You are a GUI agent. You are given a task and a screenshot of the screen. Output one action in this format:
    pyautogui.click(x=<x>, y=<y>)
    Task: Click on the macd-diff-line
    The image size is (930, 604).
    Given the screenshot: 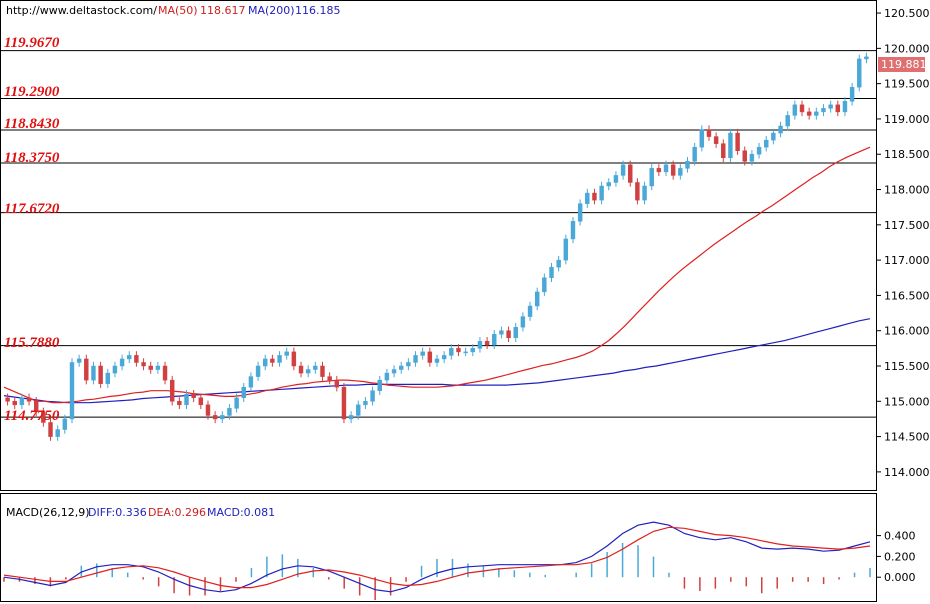 What is the action you would take?
    pyautogui.click(x=437, y=557)
    